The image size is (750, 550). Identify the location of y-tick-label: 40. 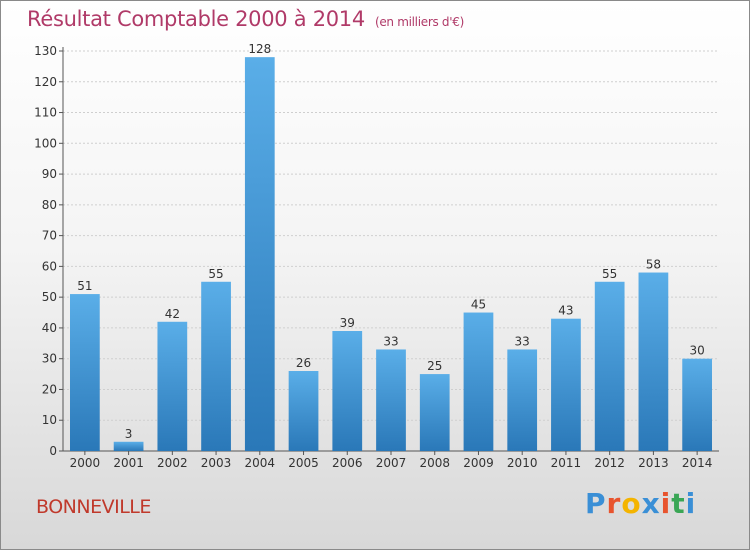
(49, 328).